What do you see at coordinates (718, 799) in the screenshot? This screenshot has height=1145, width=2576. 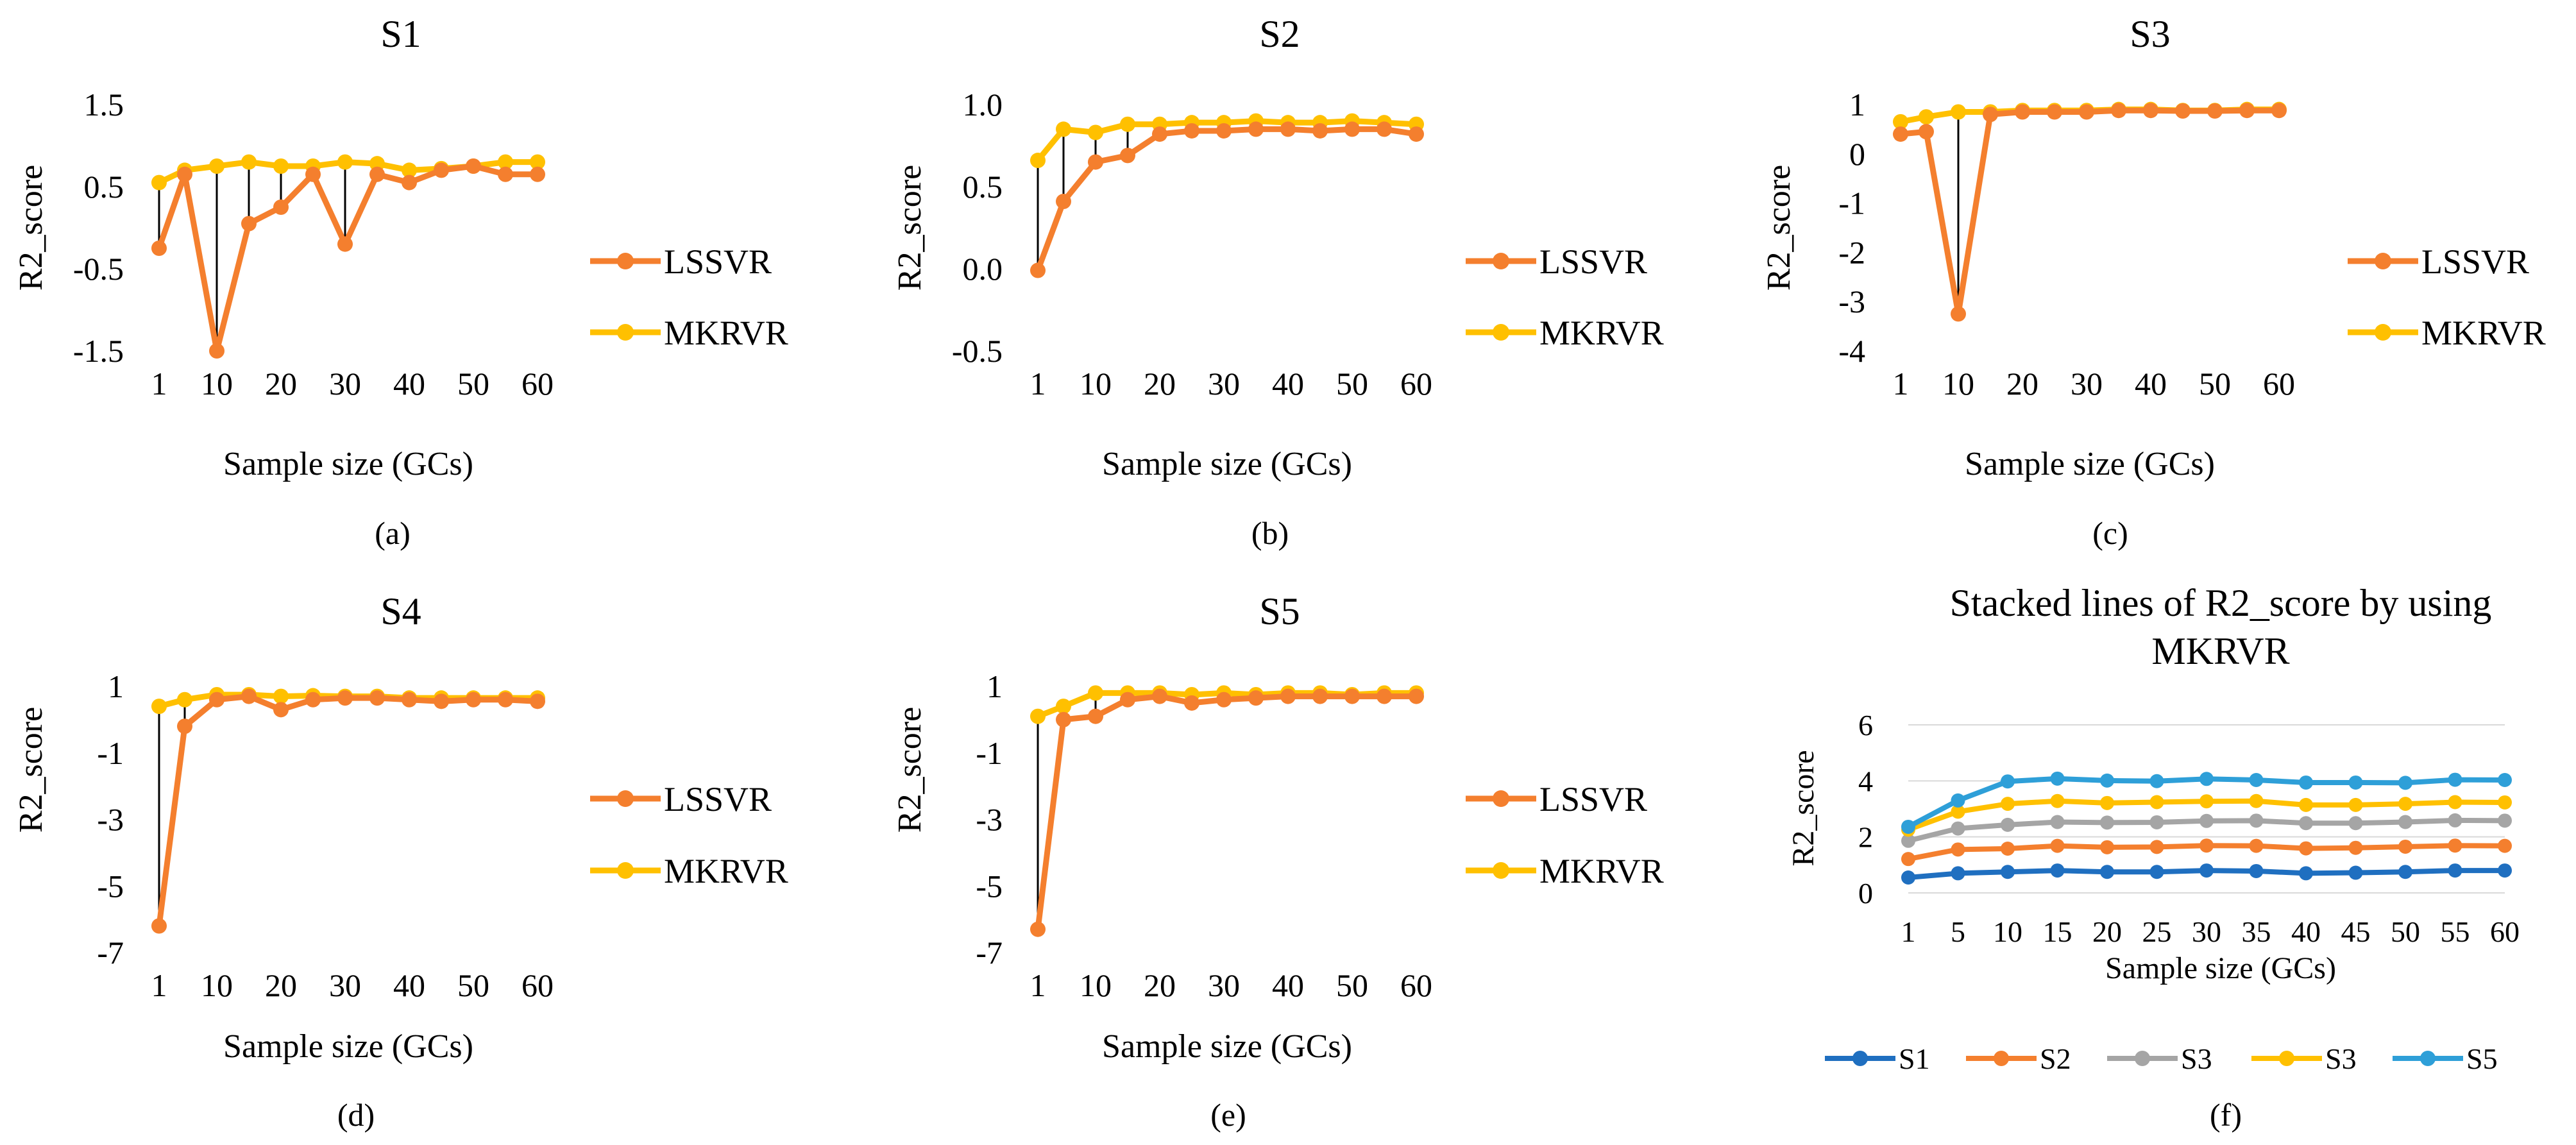 I see `legend-label: LSSVR` at bounding box center [718, 799].